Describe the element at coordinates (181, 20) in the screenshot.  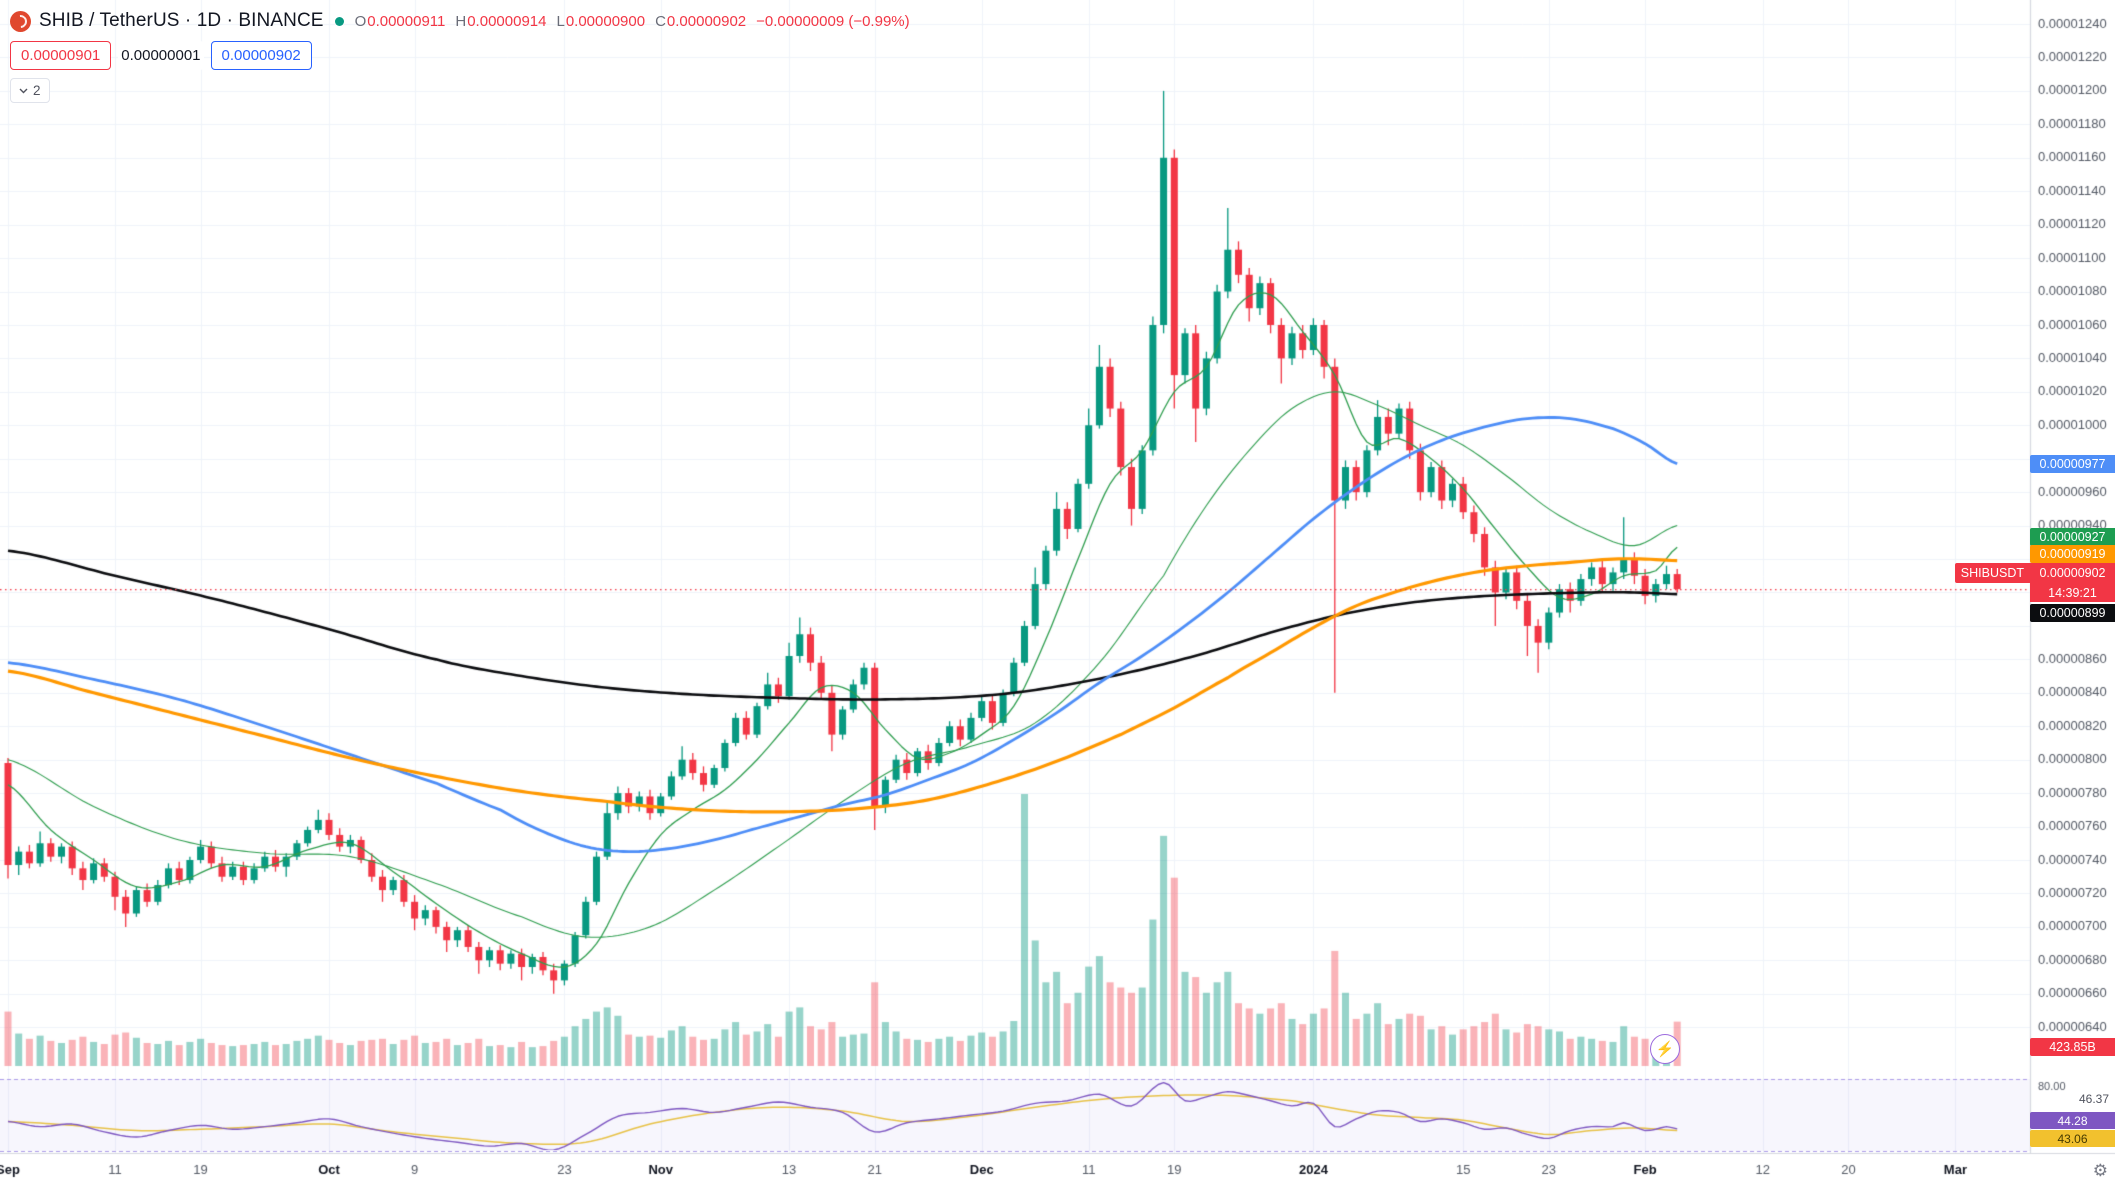
I see `symbol-title: SHIB / TetherUS · 1D · BINANCE` at that location.